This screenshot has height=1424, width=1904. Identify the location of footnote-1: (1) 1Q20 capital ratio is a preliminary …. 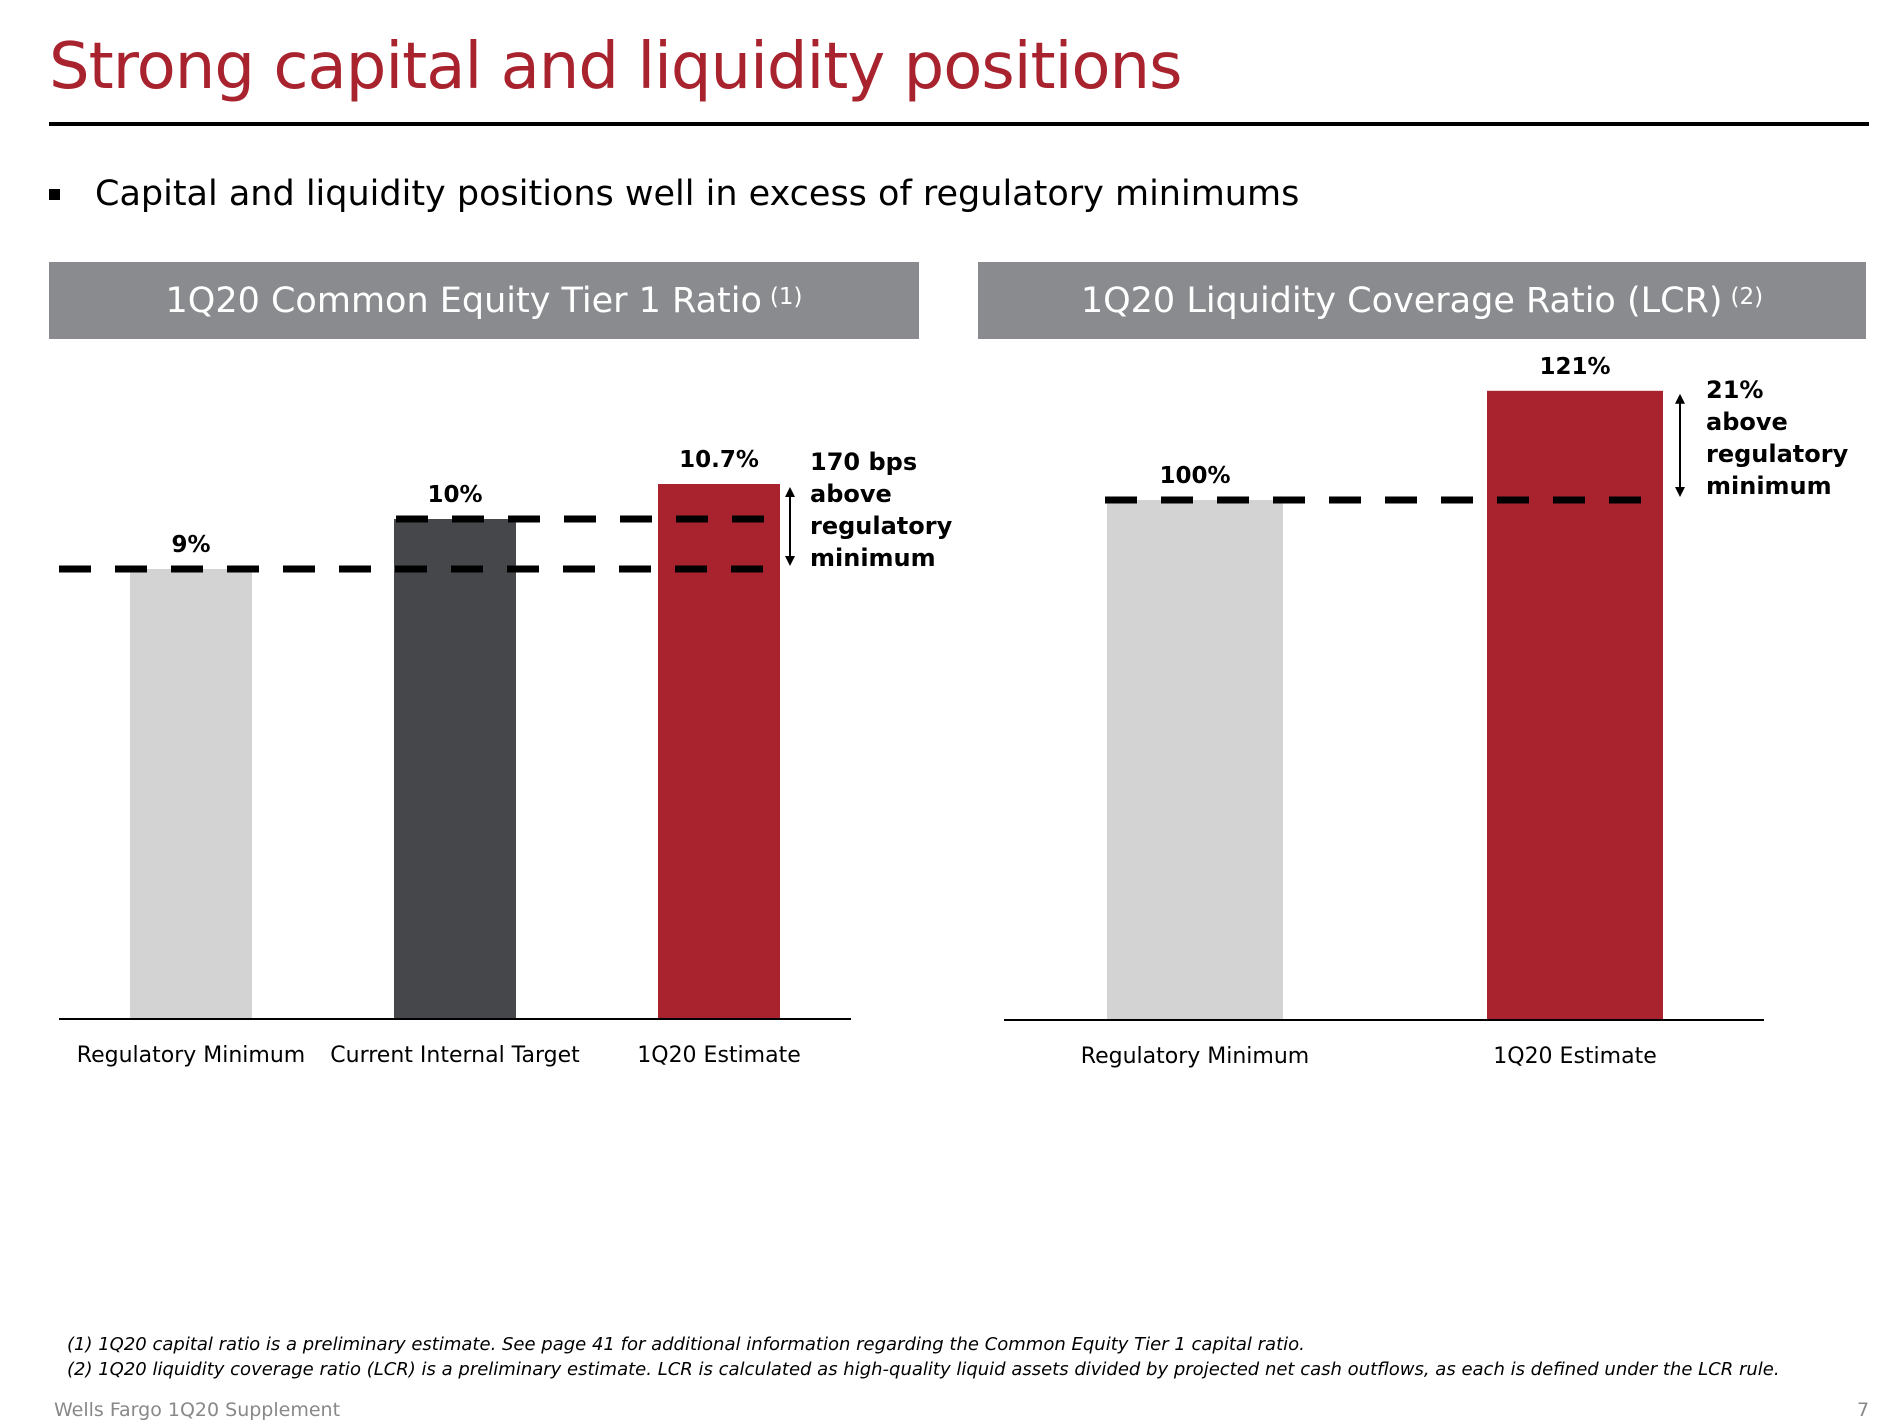
(686, 1344).